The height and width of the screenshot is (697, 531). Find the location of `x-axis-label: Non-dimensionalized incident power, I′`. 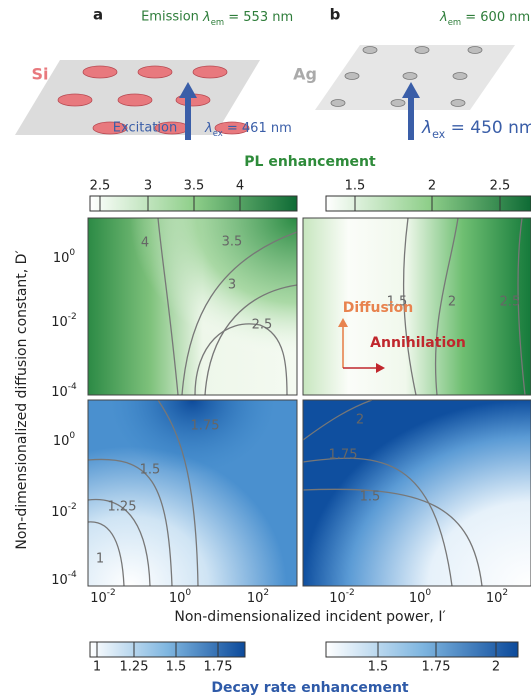

x-axis-label: Non-dimensionalized incident power, I′ is located at coordinates (309, 617).